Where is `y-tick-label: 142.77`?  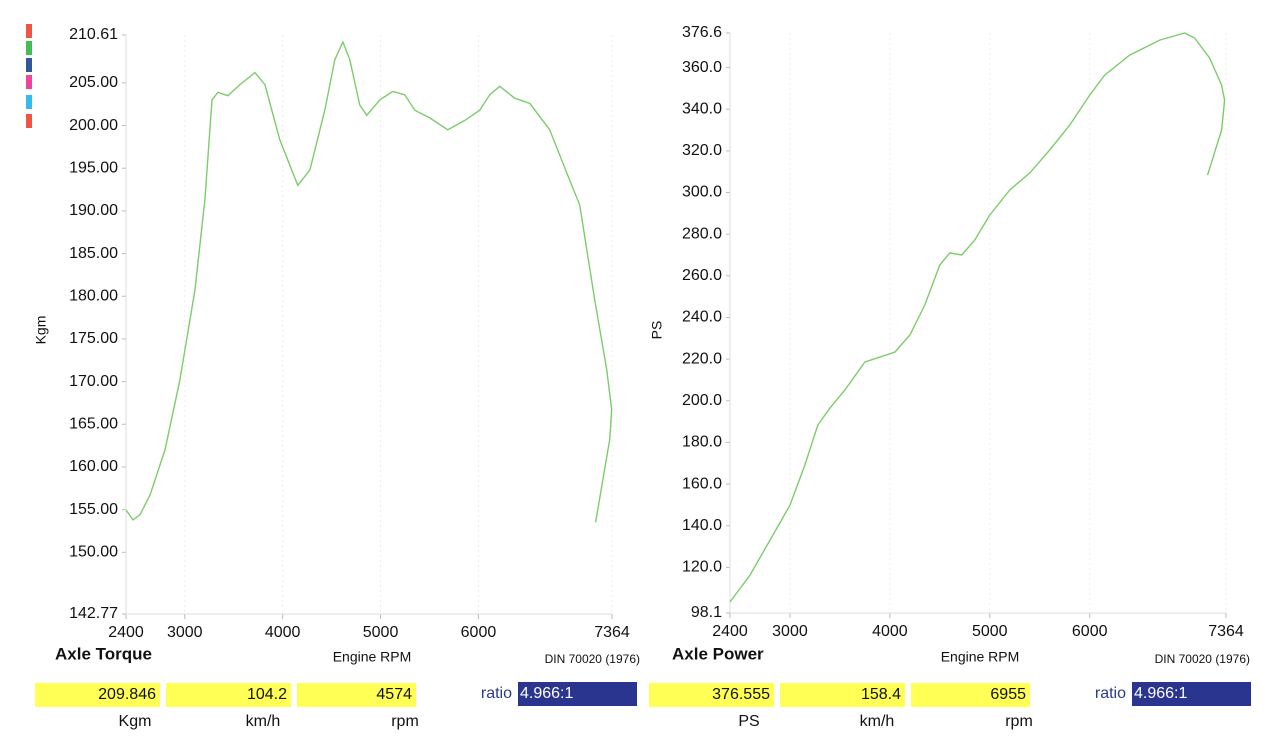 y-tick-label: 142.77 is located at coordinates (93, 613).